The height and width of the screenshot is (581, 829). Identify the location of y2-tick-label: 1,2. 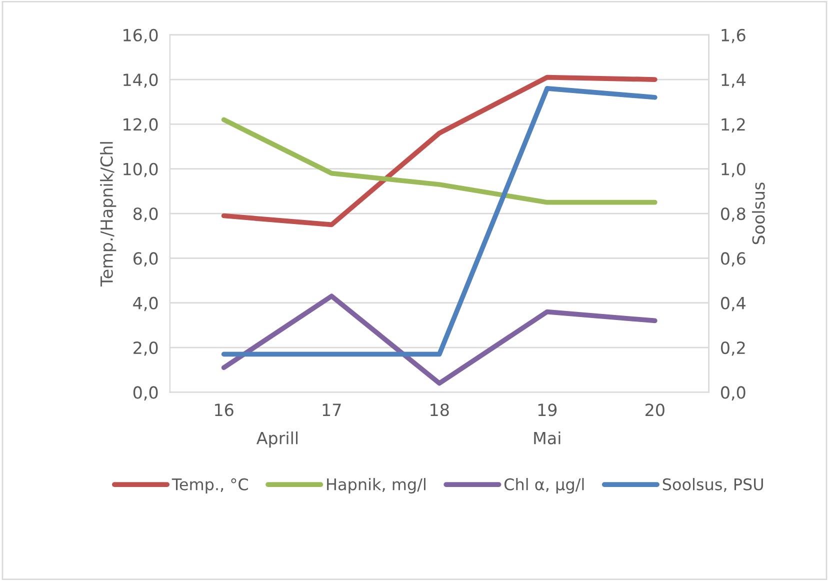
(733, 125).